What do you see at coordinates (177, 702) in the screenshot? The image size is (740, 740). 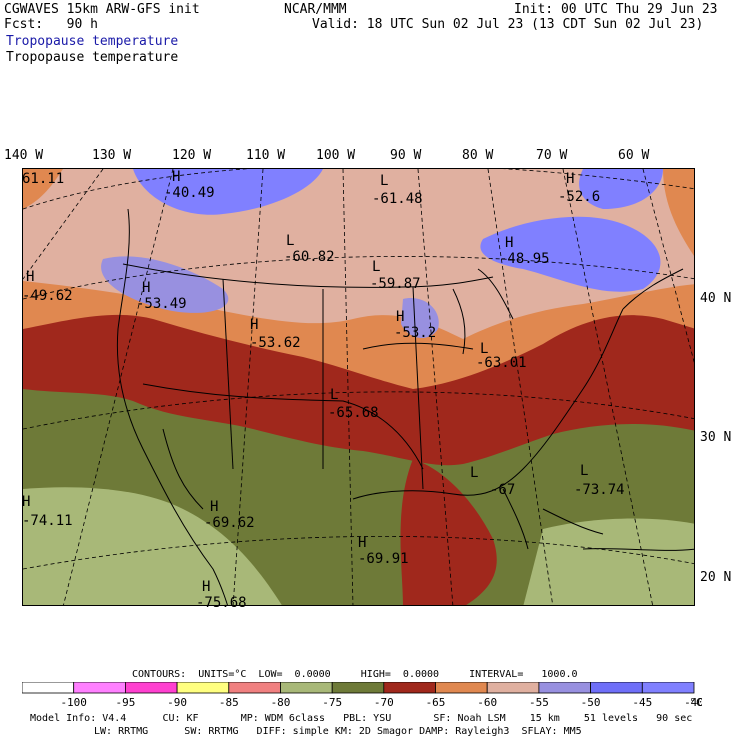 I see `colorbar-tick-label: -90` at bounding box center [177, 702].